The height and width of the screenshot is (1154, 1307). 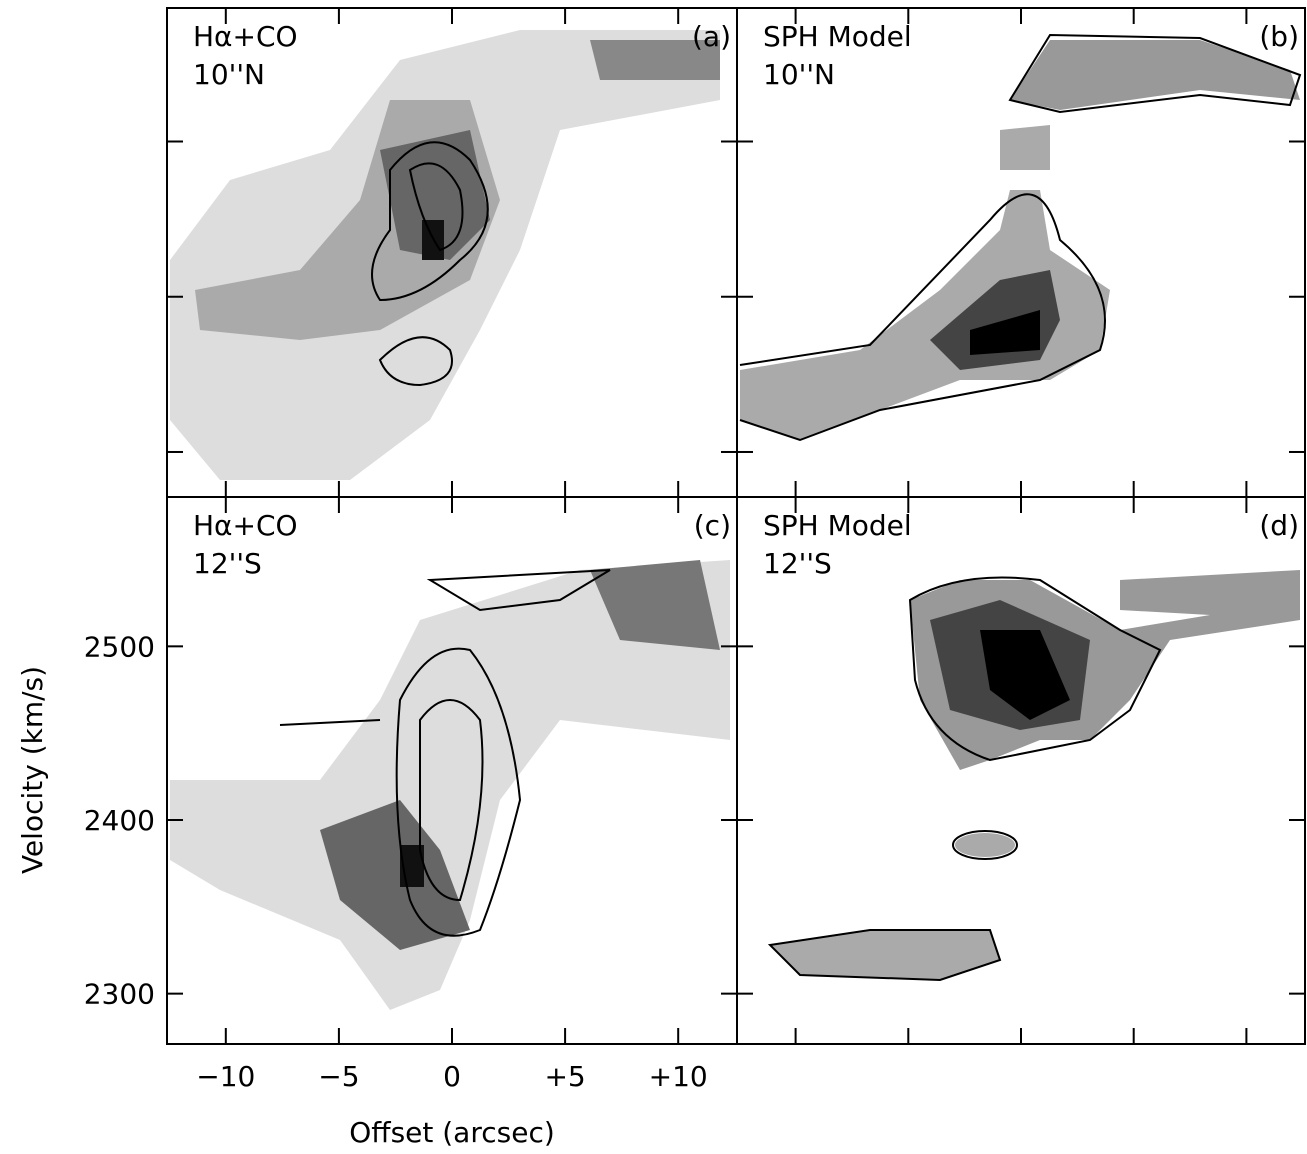 I want to click on x-axis-label: Offset (arcsec), so click(x=452, y=1132).